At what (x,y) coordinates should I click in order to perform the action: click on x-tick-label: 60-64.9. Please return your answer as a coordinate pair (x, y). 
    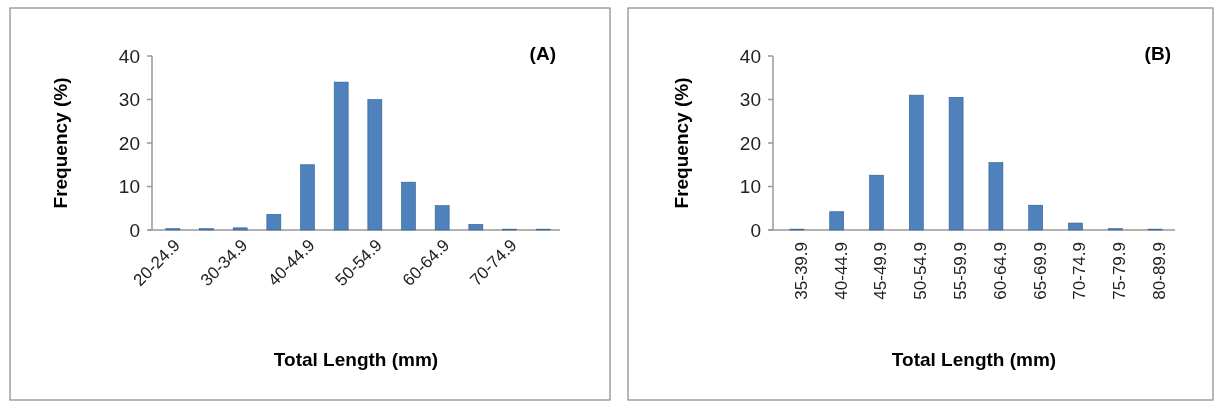
    Looking at the image, I should click on (1000, 271).